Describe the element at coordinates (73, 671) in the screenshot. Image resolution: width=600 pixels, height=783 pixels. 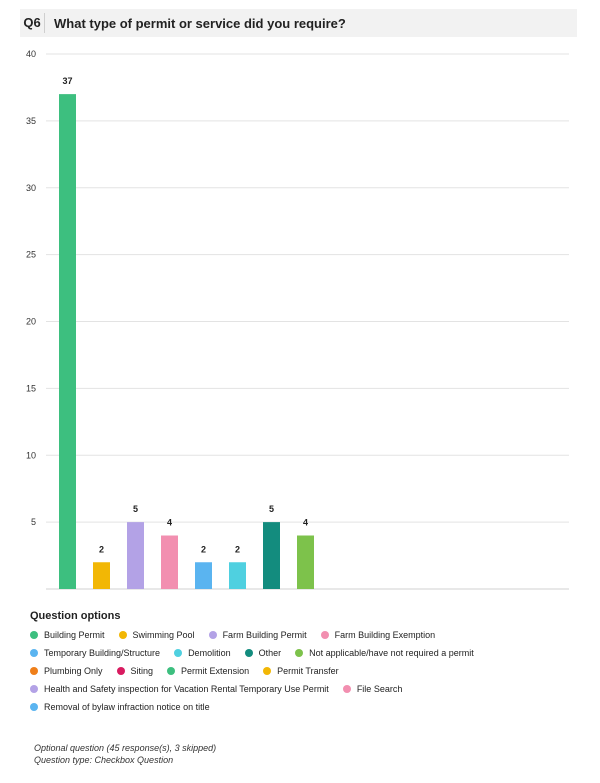
I see `legend-label: Plumbing Only` at that location.